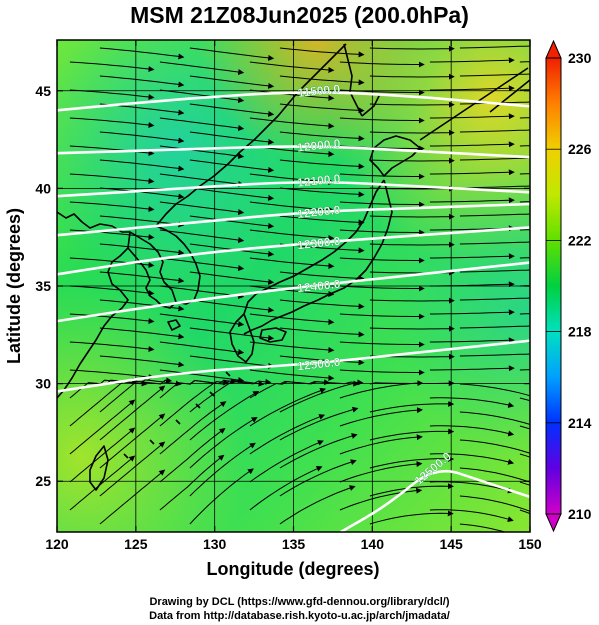 This screenshot has width=599, height=625. What do you see at coordinates (43, 286) in the screenshot?
I see `y-tick-label: 35` at bounding box center [43, 286].